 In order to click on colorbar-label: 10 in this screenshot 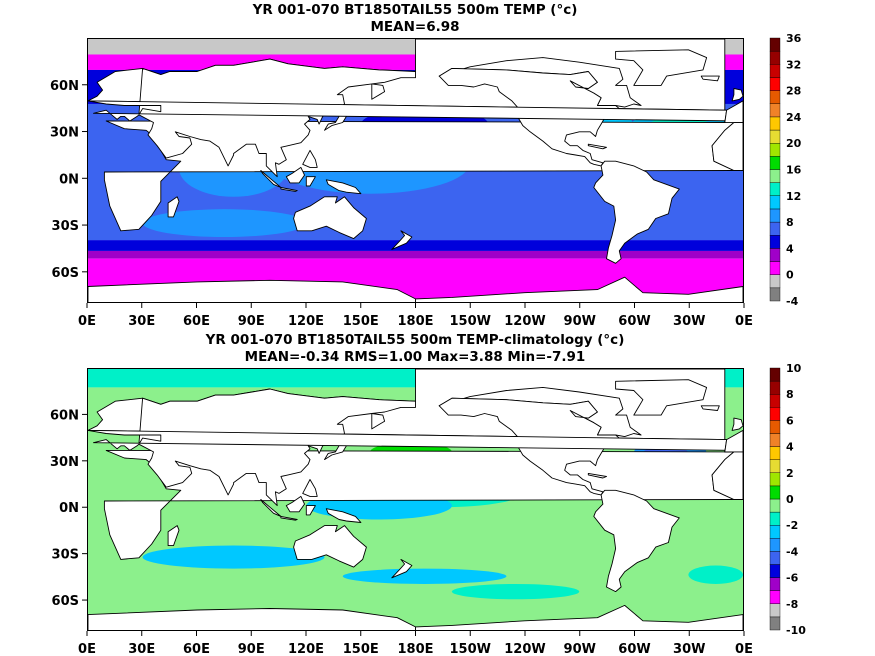, I will do `click(794, 368)`.